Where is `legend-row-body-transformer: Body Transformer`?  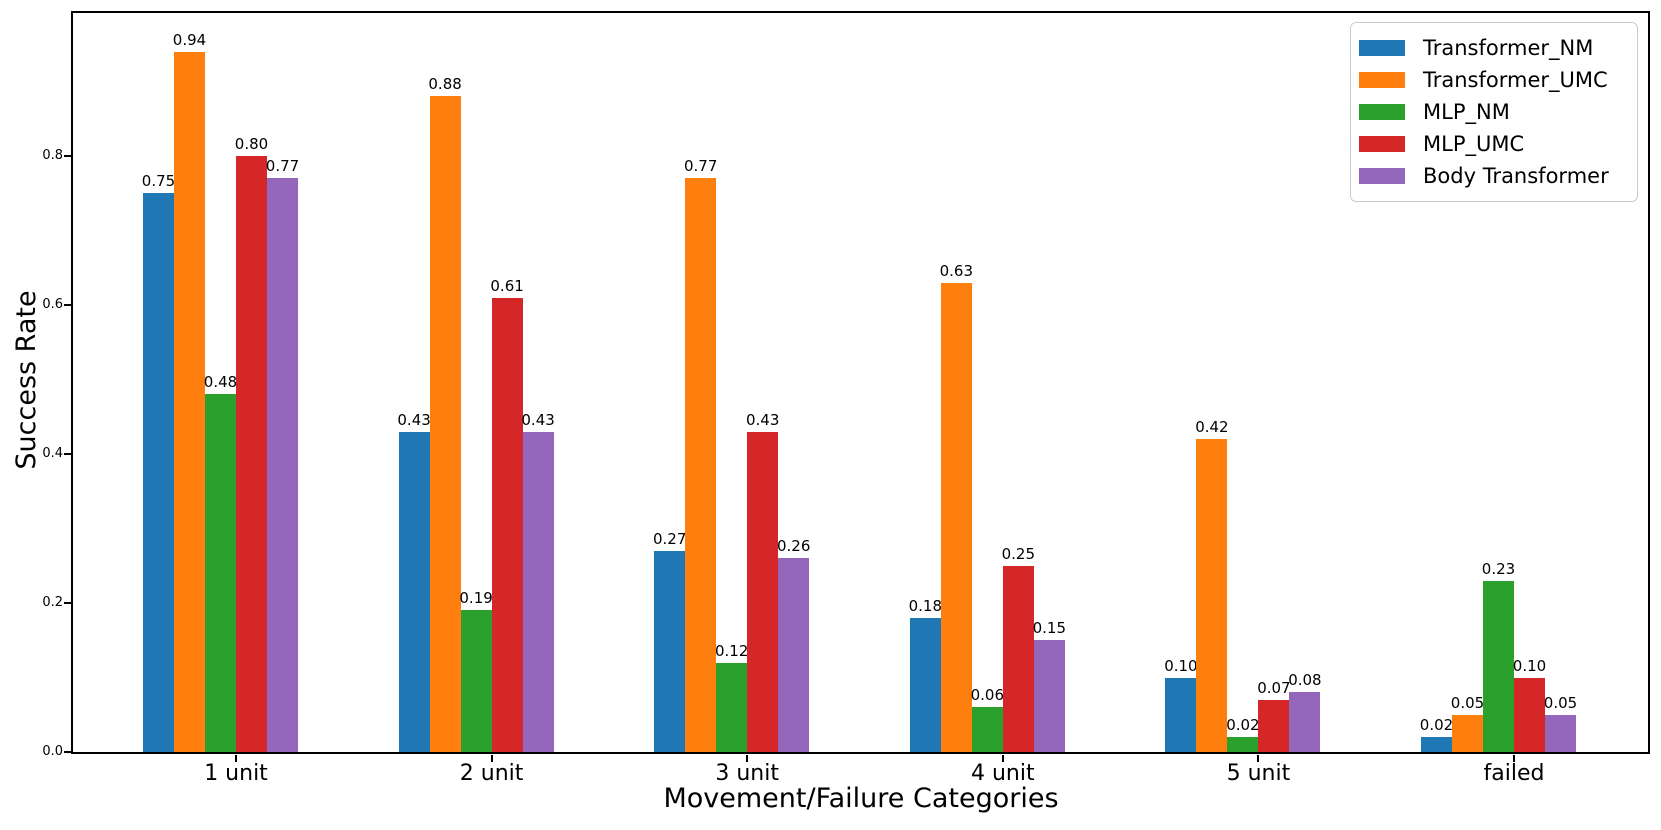
legend-row-body-transformer: Body Transformer is located at coordinates (1493, 176).